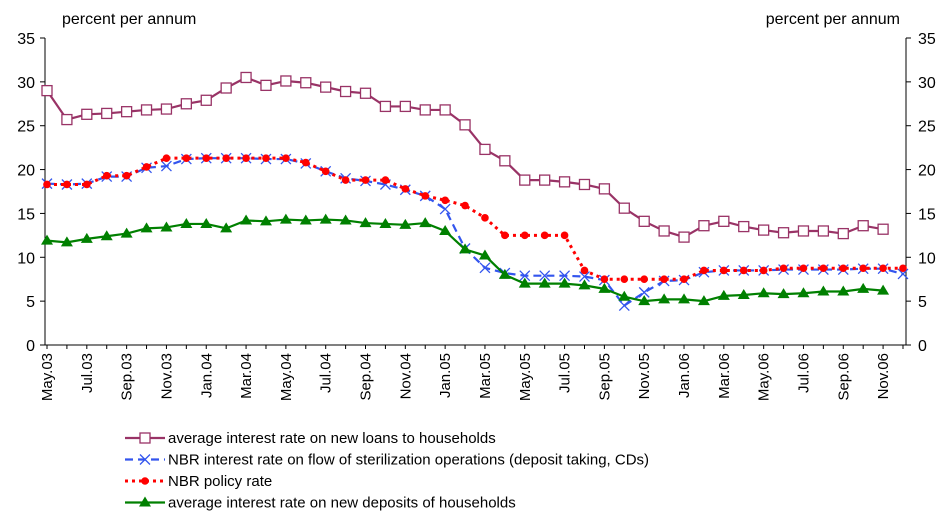 The height and width of the screenshot is (511, 948). I want to click on x-tick-label: Sep.04, so click(366, 377).